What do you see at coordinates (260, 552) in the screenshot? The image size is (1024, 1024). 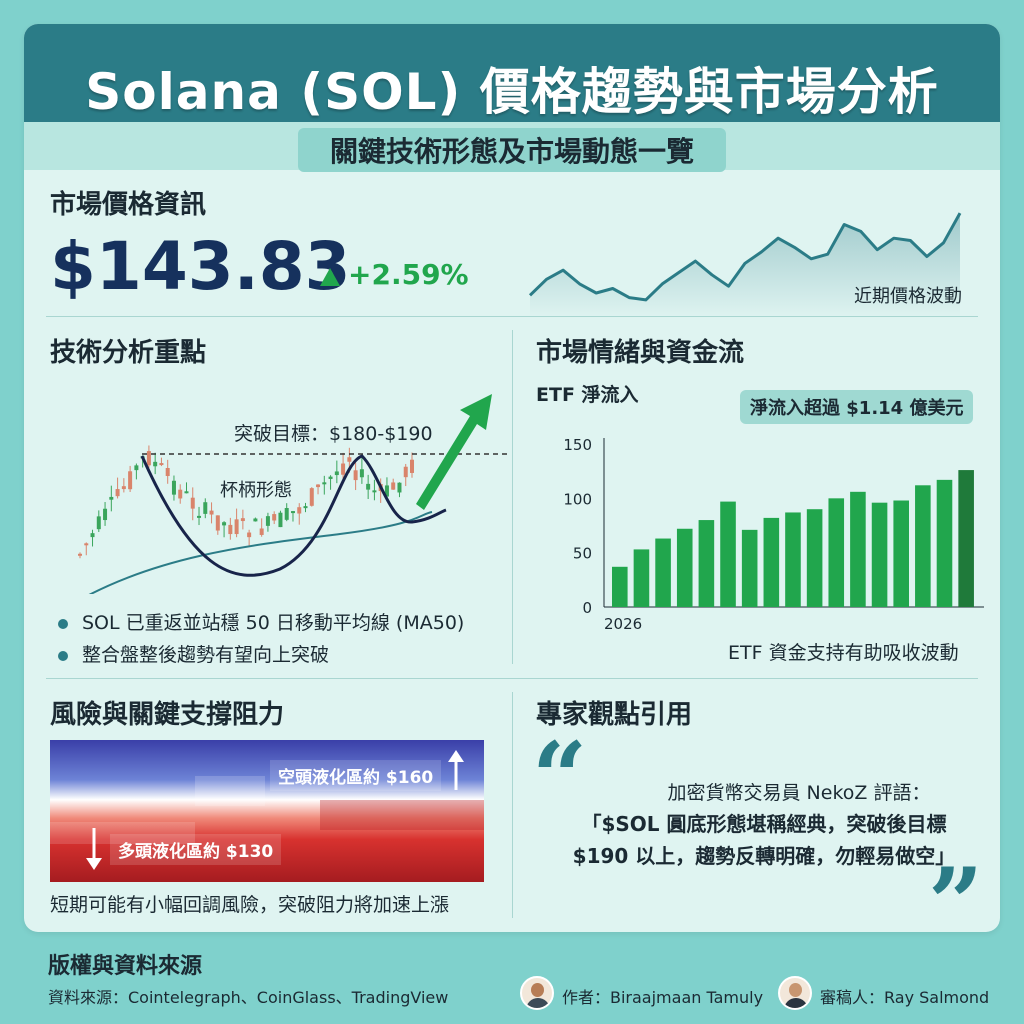 I see `ma50-line` at bounding box center [260, 552].